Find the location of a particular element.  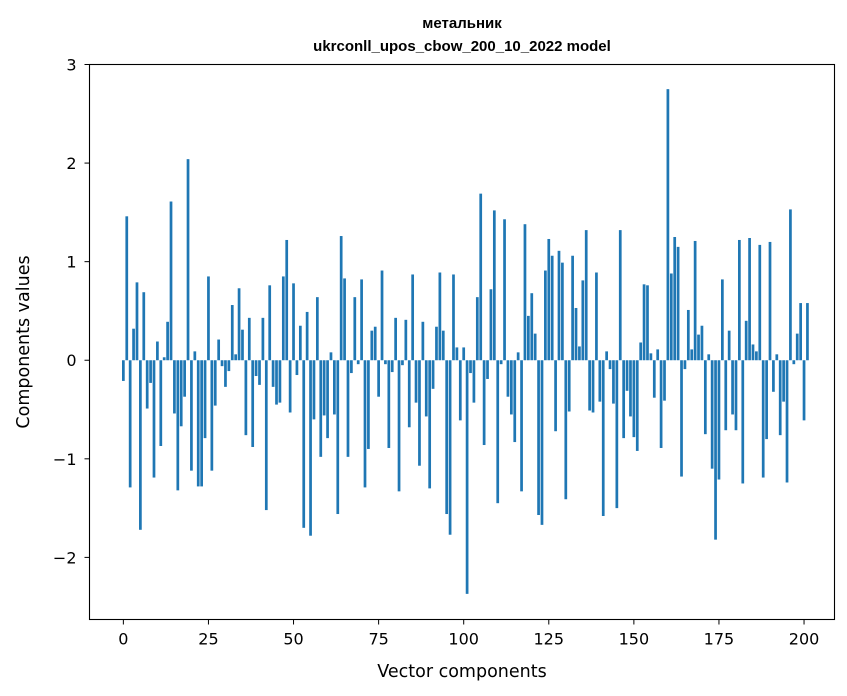

x-tick-label: 50 is located at coordinates (293, 639).